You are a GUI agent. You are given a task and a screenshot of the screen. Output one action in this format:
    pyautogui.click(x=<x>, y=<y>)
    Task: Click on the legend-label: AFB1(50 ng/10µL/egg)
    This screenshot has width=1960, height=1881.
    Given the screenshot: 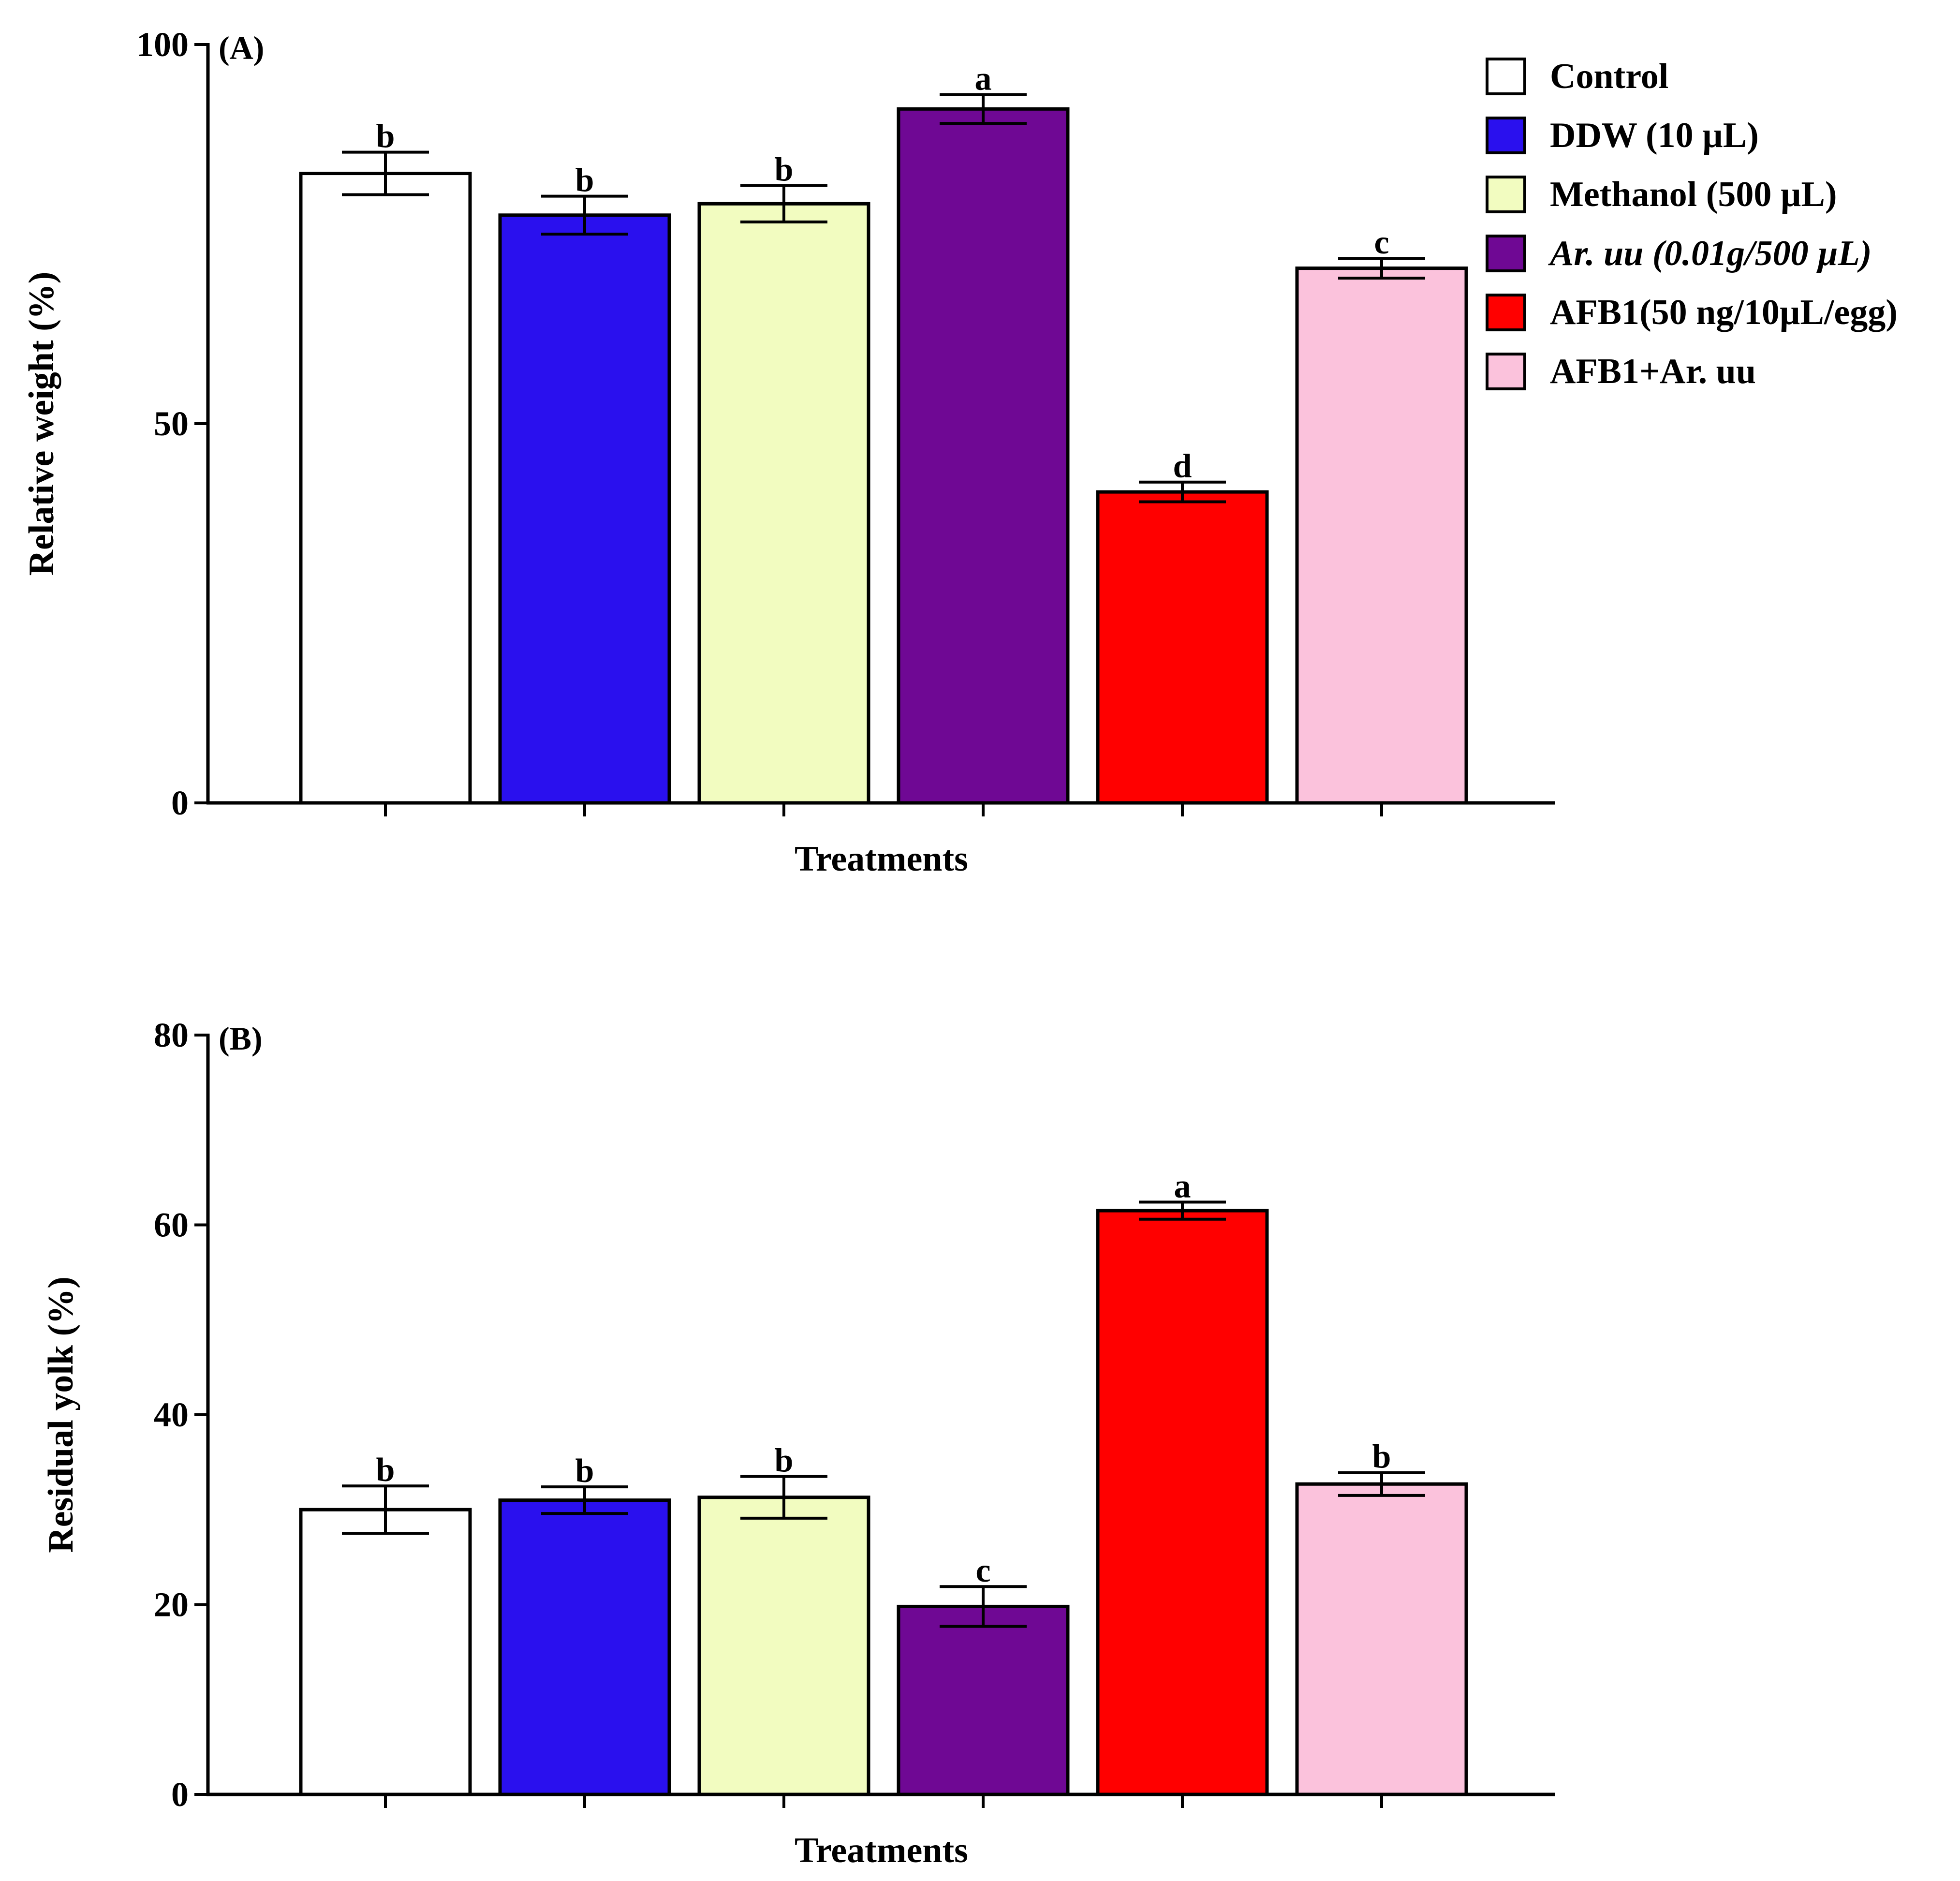 What is the action you would take?
    pyautogui.click(x=1724, y=313)
    